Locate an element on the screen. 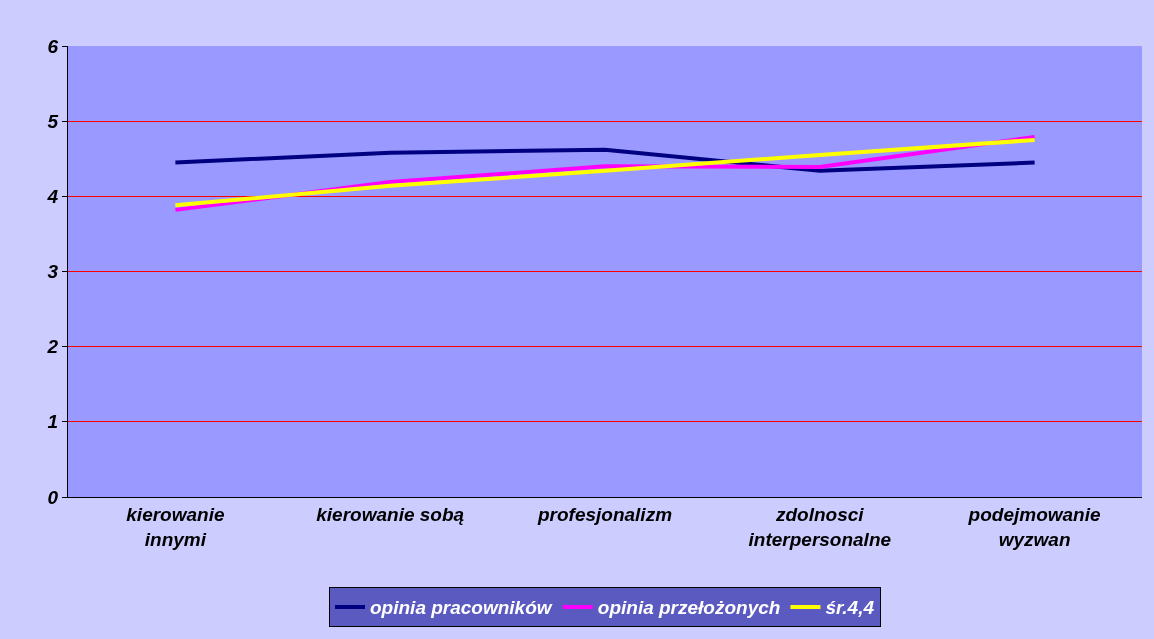 Image resolution: width=1154 pixels, height=639 pixels. x-tick-label: profesjonalizm is located at coordinates (604, 514).